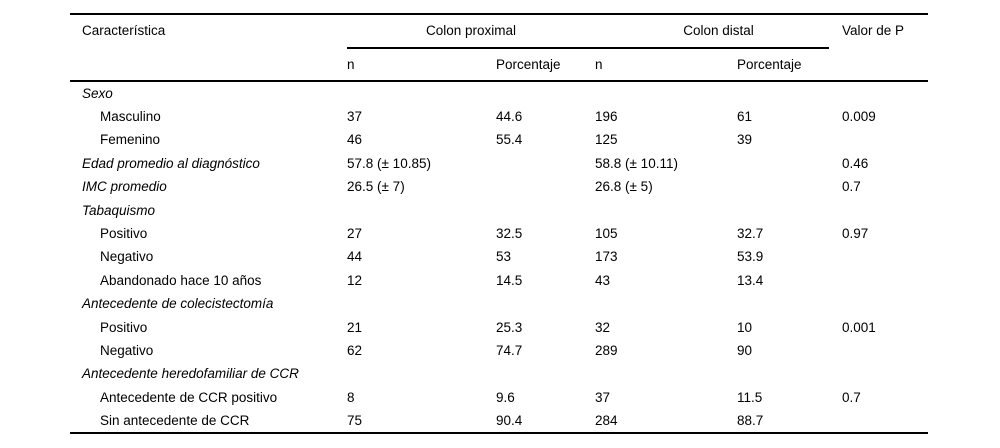  Describe the element at coordinates (499, 433) in the screenshot. I see `table-bottom-rule` at that location.